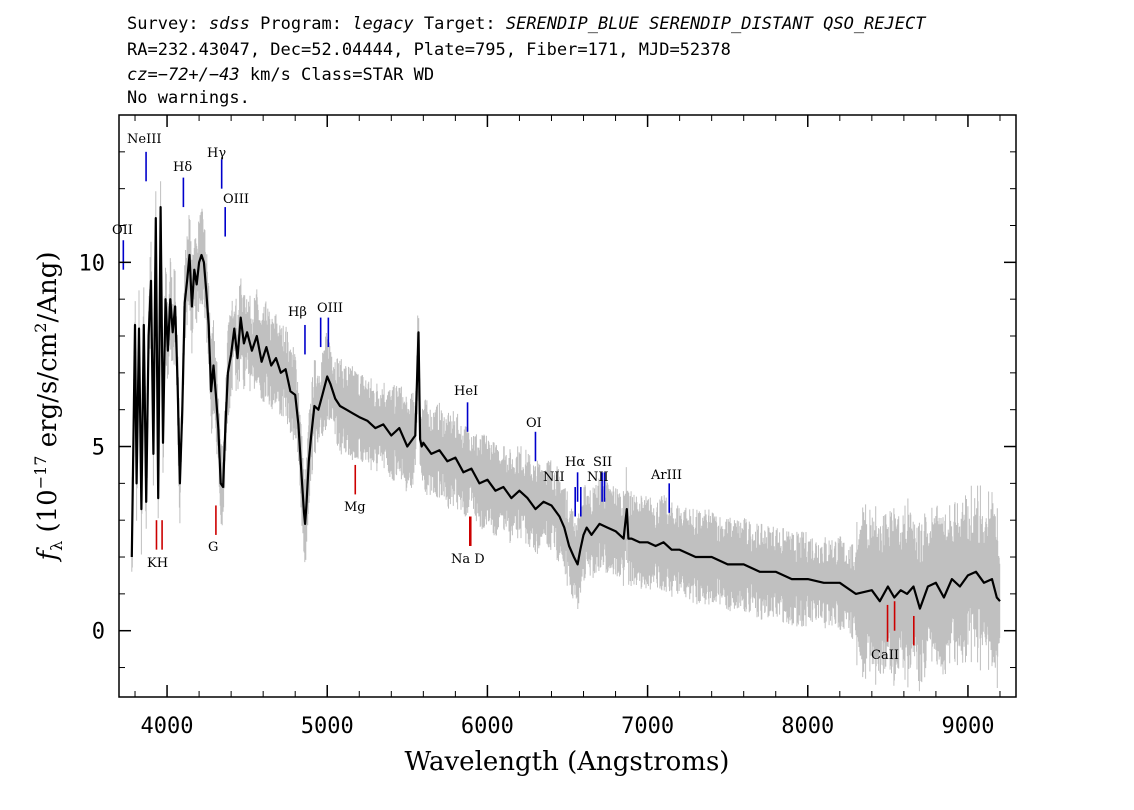  What do you see at coordinates (459, 24) in the screenshot?
I see `target-label: Target:` at bounding box center [459, 24].